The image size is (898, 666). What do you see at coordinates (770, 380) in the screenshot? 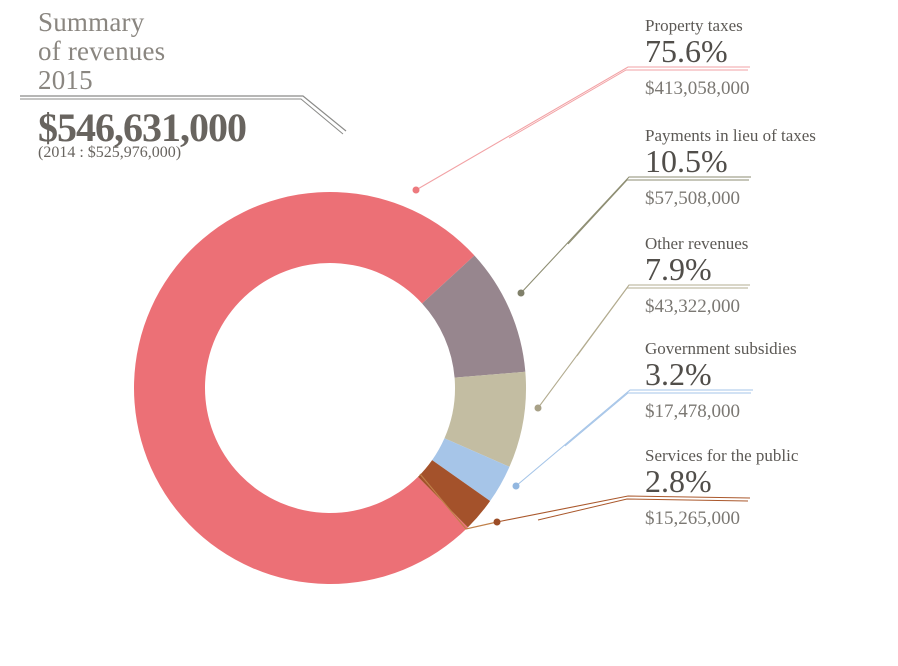
I see `legend-item-government-subsidies: Government subsidies 3.2% $17,478,000` at bounding box center [770, 380].